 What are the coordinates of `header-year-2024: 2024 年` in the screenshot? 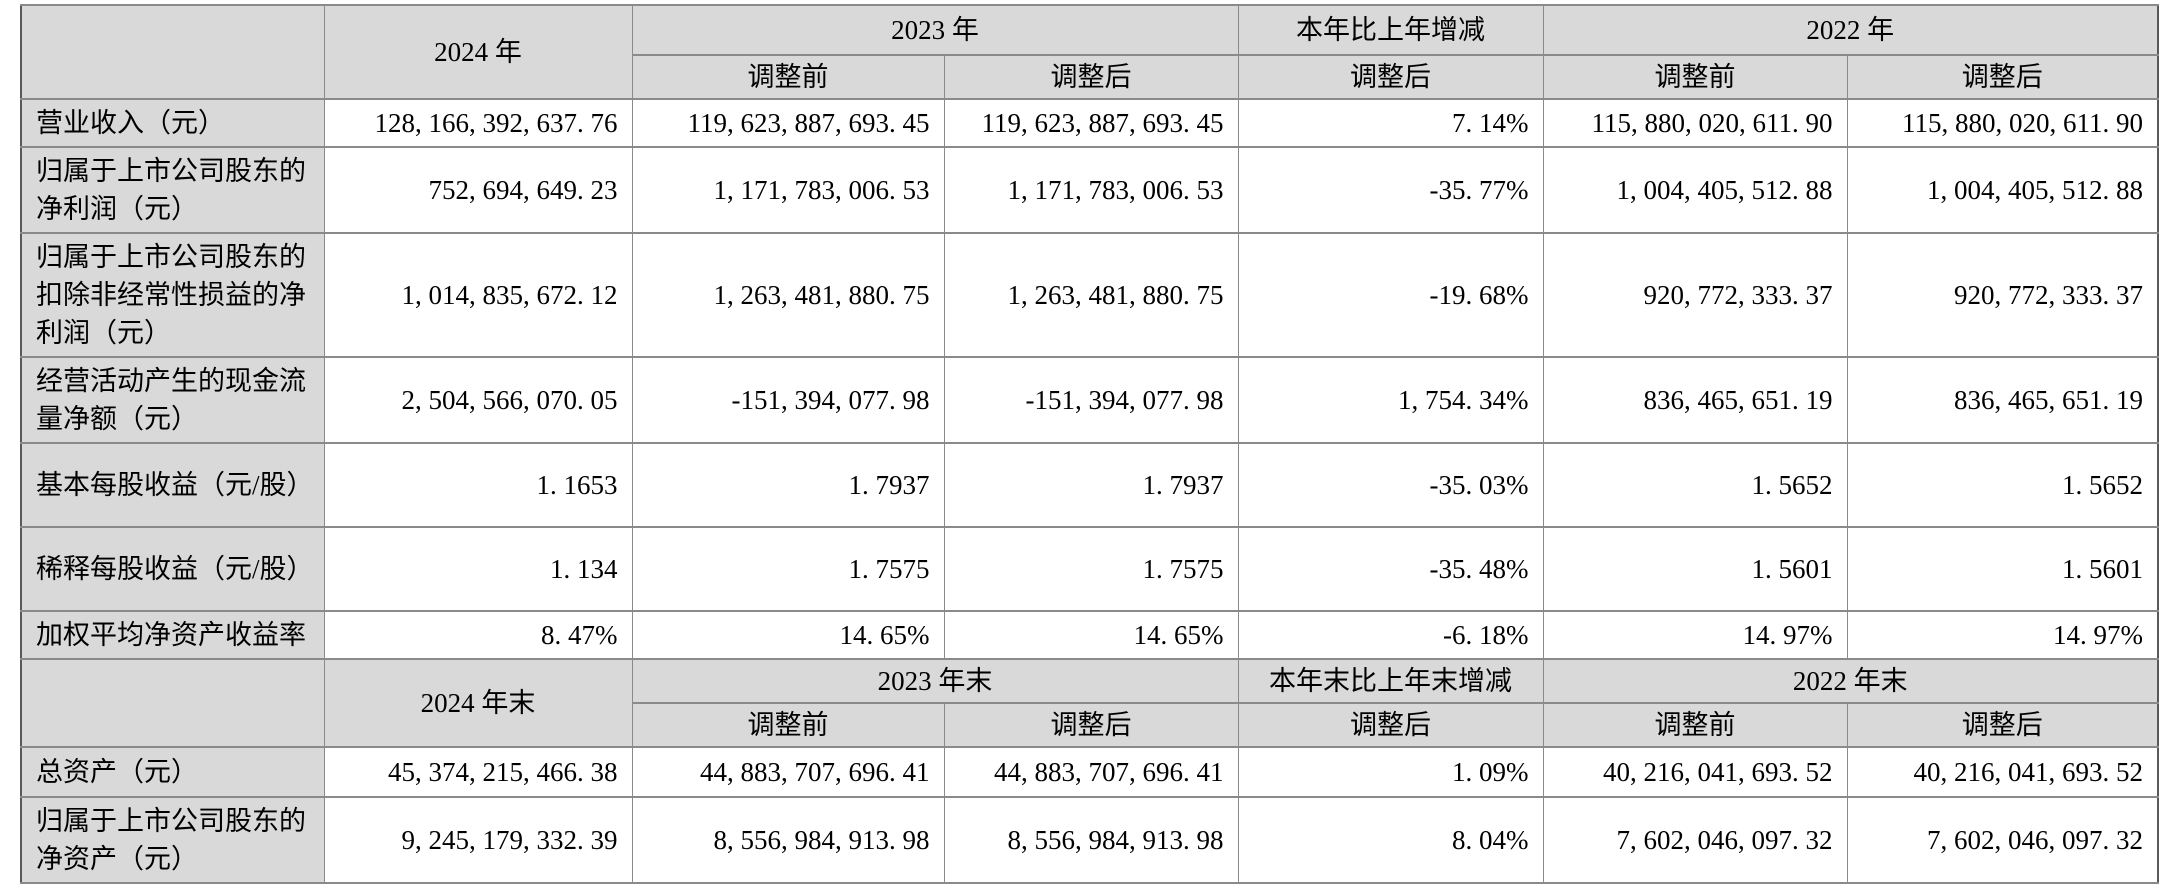 It's located at (478, 52).